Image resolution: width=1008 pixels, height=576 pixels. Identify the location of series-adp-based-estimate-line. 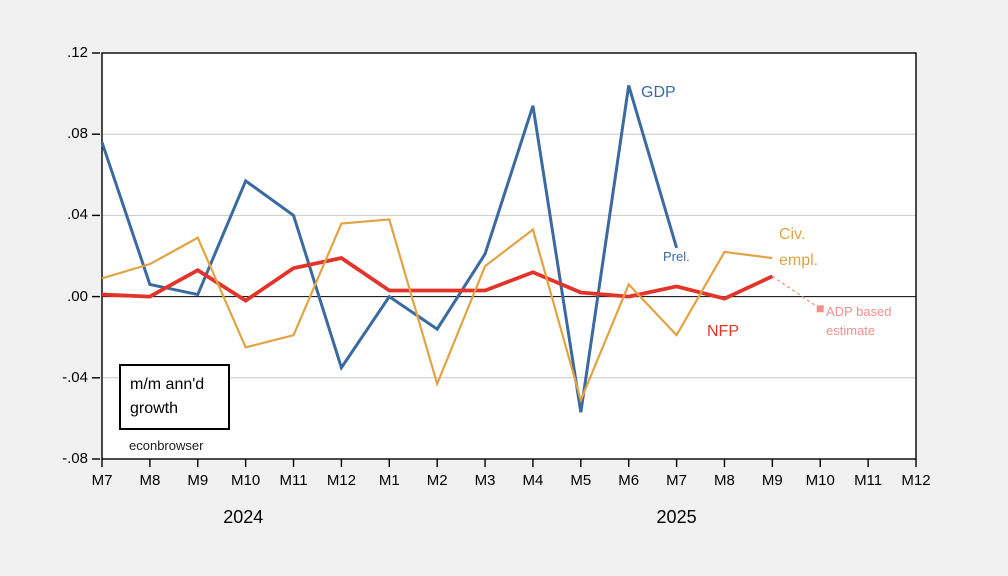
(796, 292).